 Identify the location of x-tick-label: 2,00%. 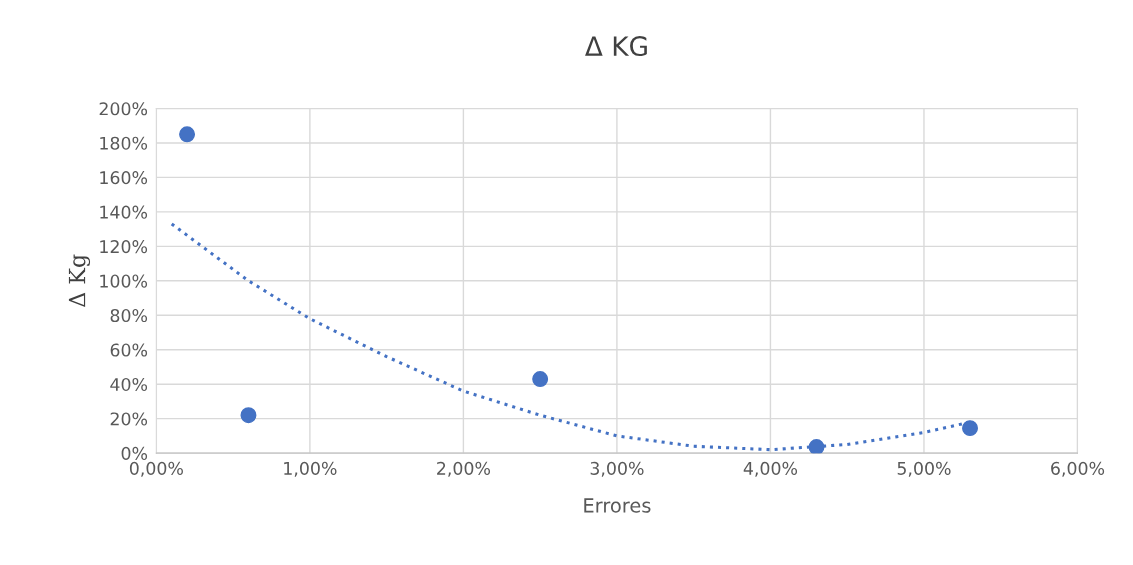
(464, 469).